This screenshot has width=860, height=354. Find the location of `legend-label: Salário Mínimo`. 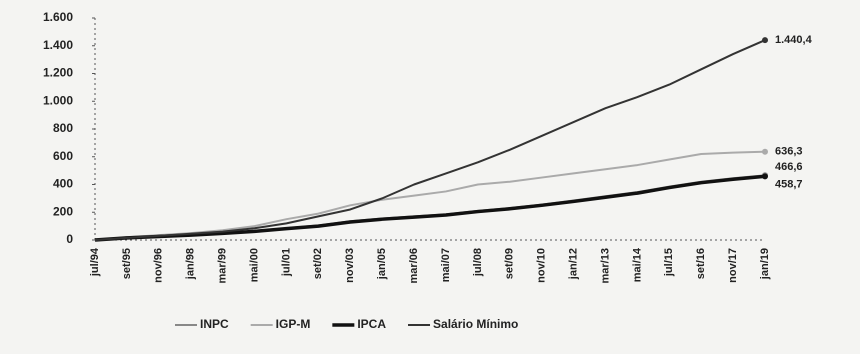

legend-label: Salário Mínimo is located at coordinates (475, 324).